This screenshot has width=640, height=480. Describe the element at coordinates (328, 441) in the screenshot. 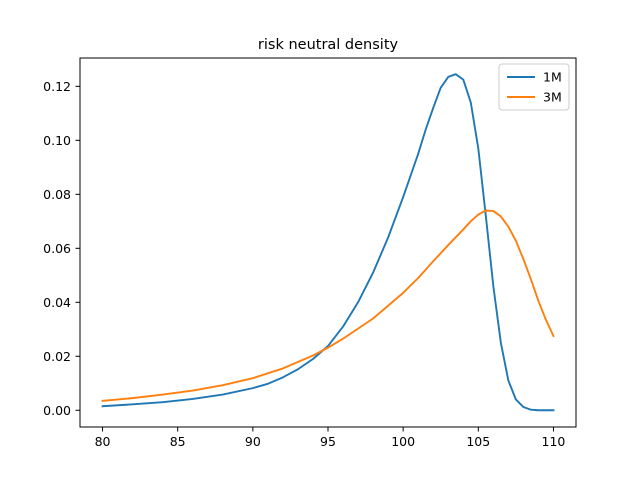

I see `x-tick-label: 95` at that location.